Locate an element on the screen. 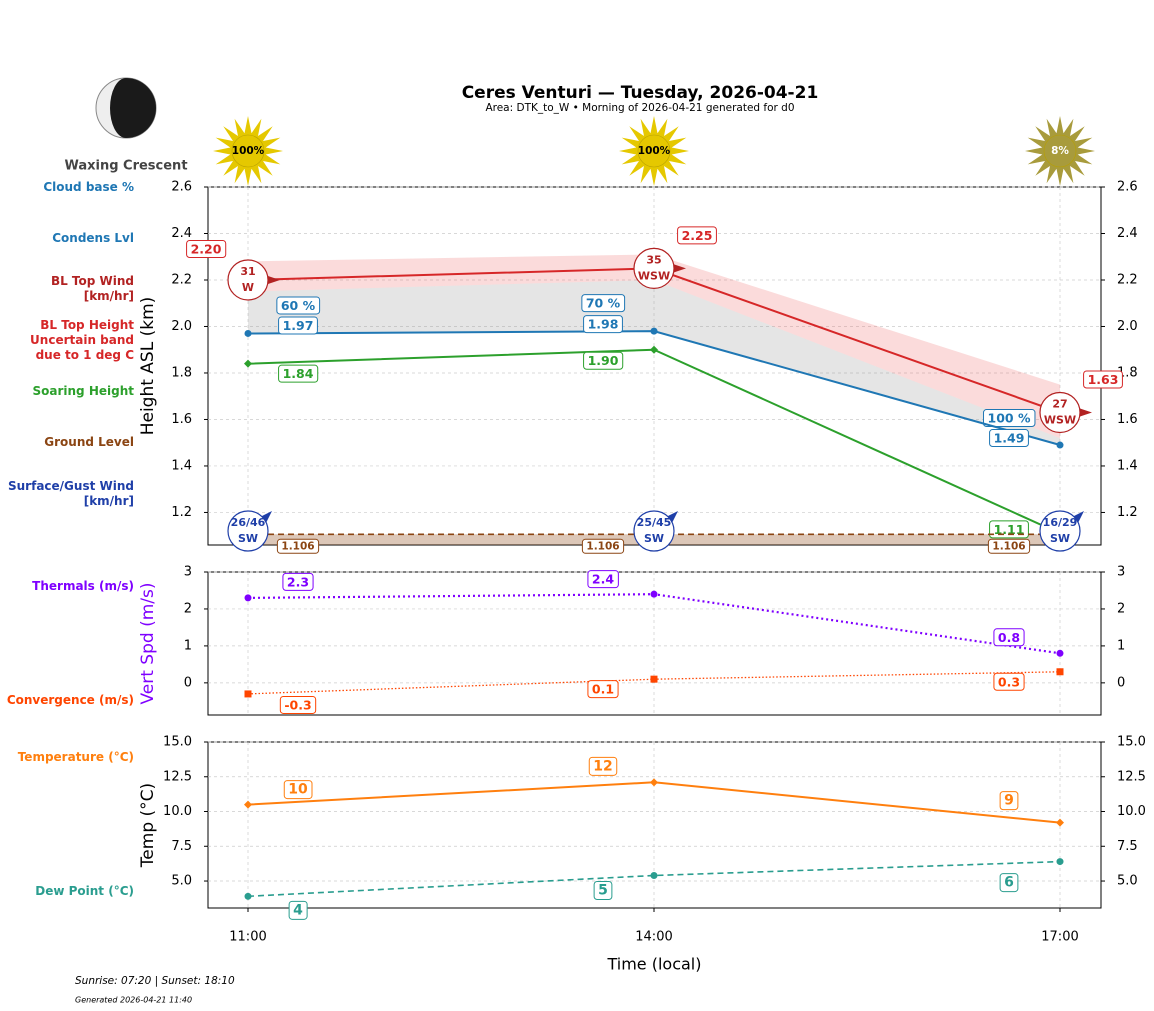 Image resolution: width=1154 pixels, height=1011 pixels. value-label: 2.4 is located at coordinates (603, 579).